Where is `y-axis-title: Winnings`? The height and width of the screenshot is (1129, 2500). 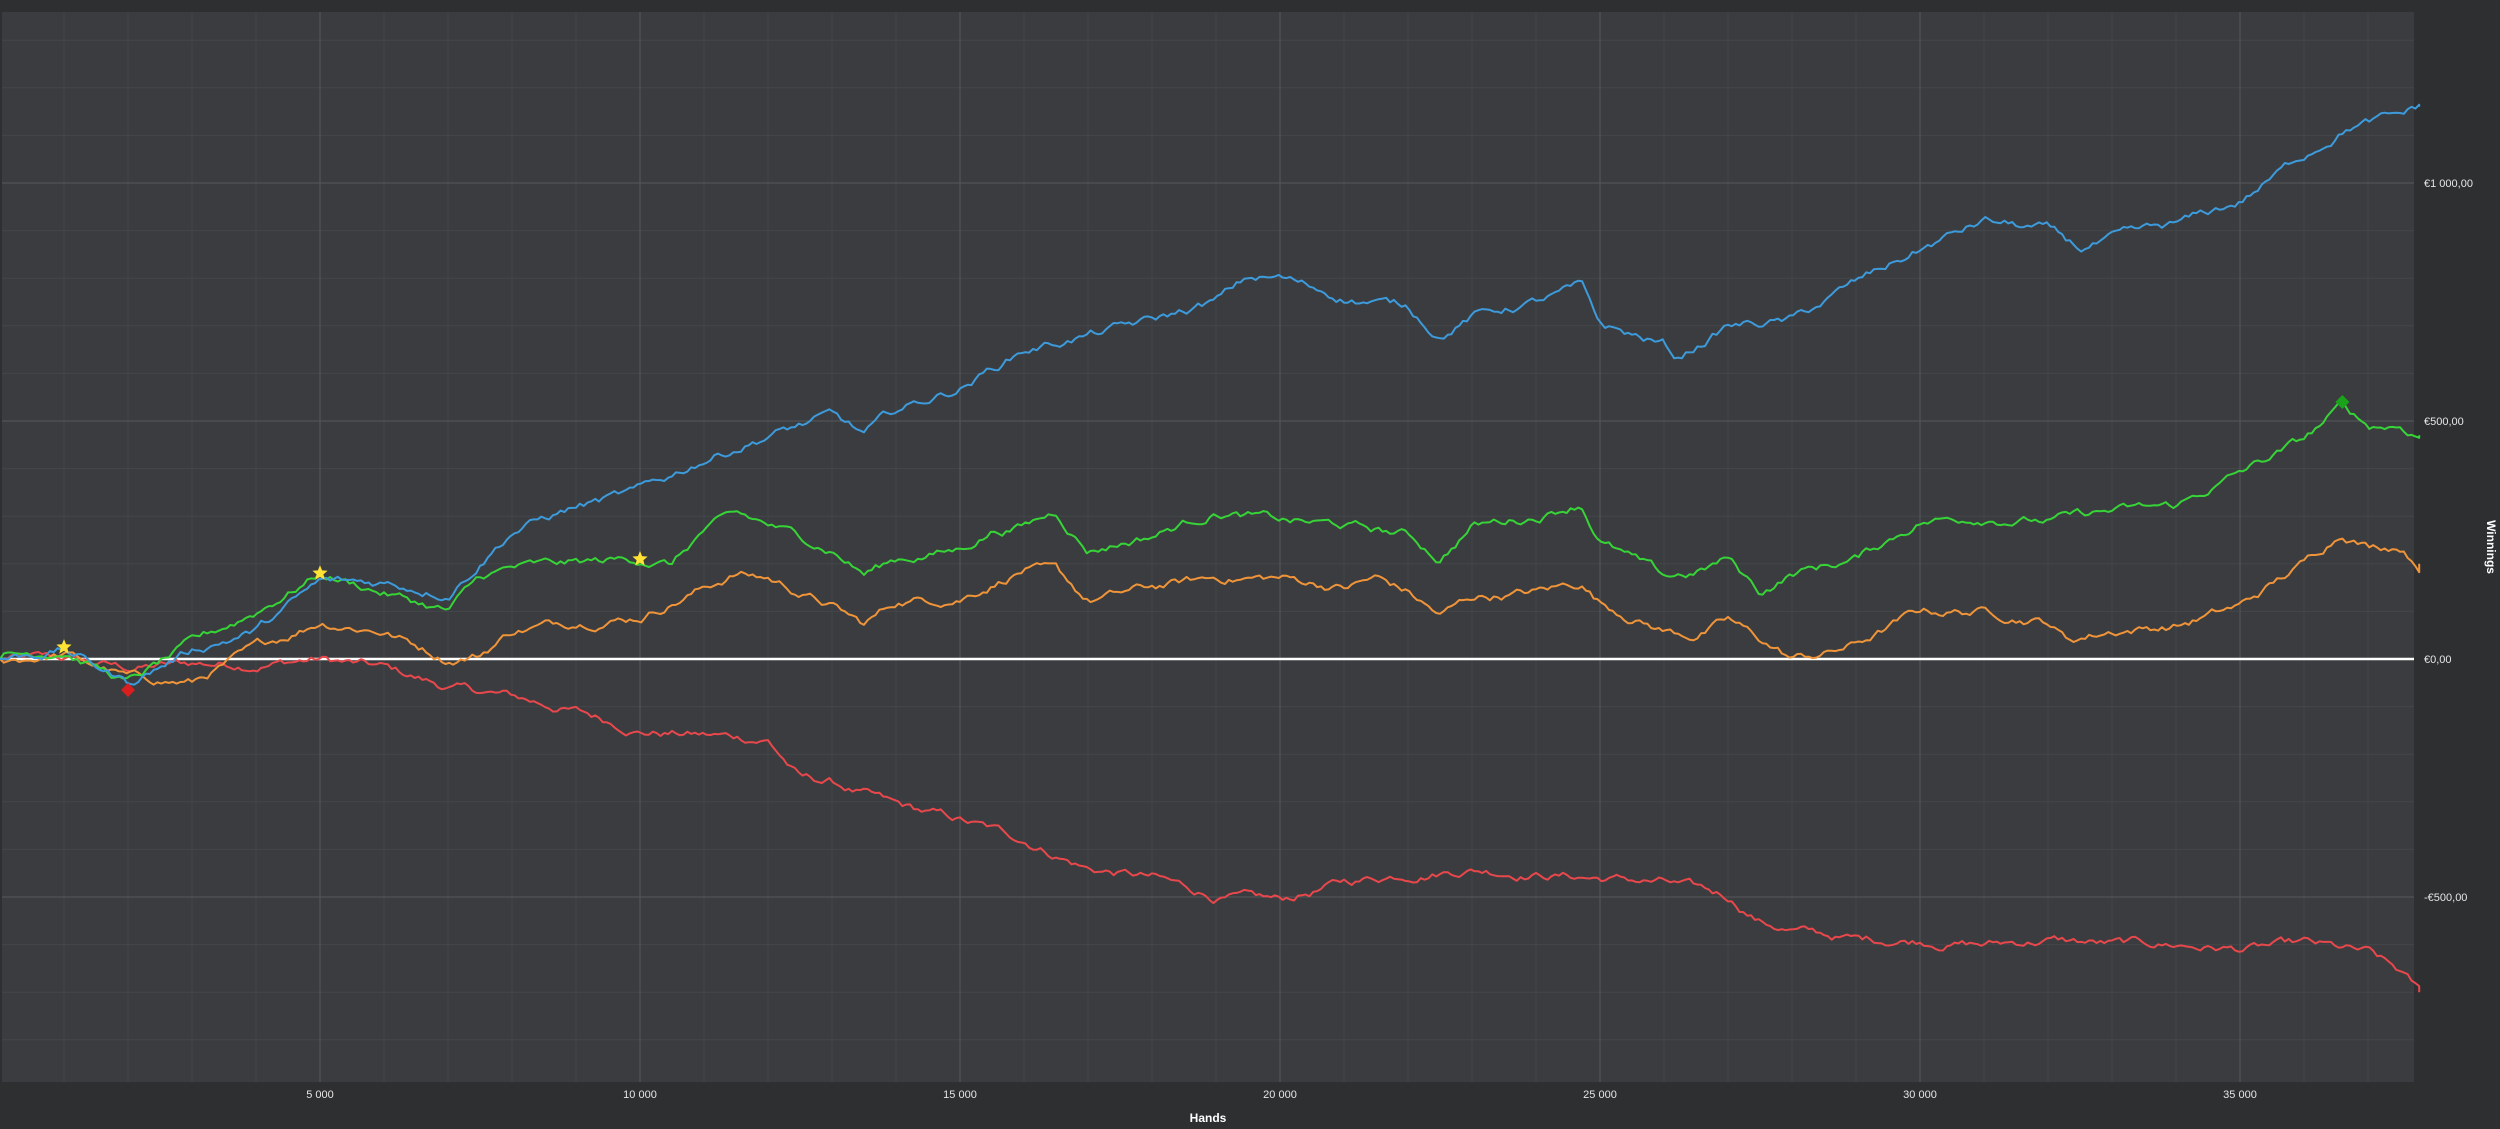 y-axis-title: Winnings is located at coordinates (2491, 547).